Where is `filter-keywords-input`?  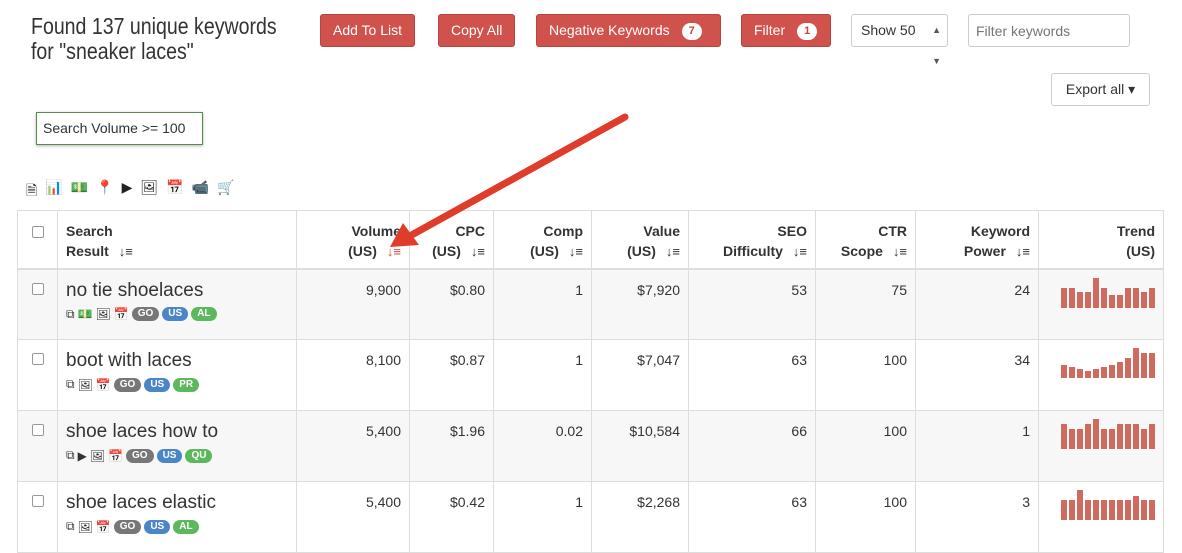 filter-keywords-input is located at coordinates (1049, 30).